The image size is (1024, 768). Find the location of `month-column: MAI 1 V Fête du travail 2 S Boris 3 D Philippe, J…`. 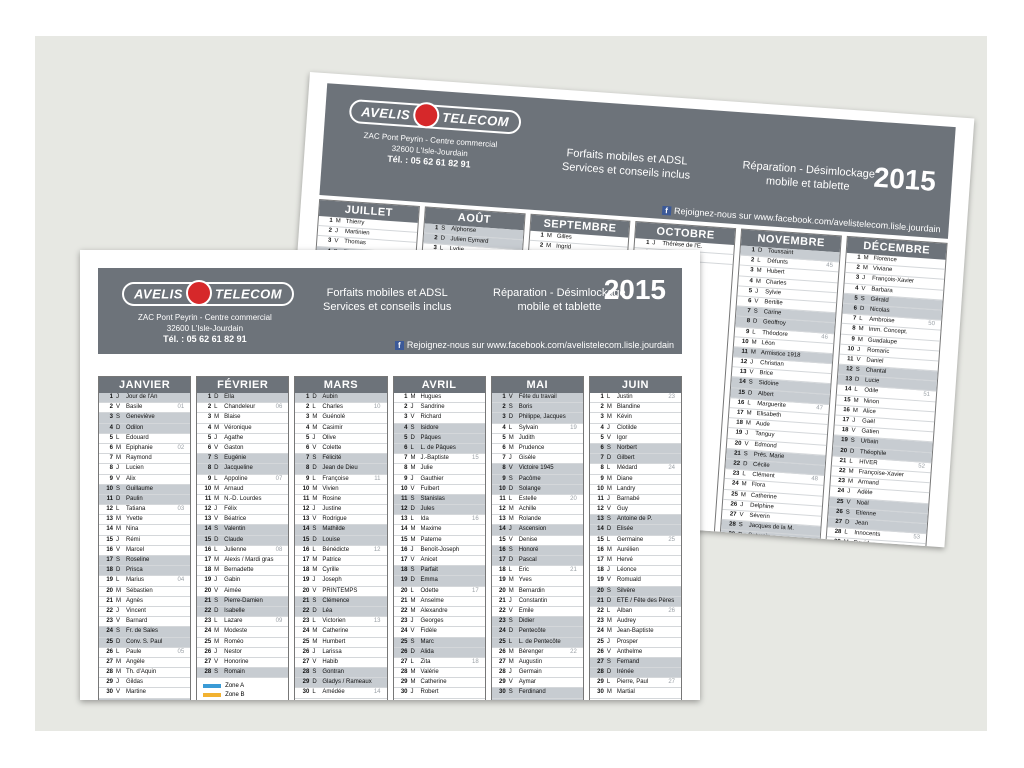

month-column: MAI 1 V Fête du travail 2 S Boris 3 D Philippe, J… is located at coordinates (537, 538).